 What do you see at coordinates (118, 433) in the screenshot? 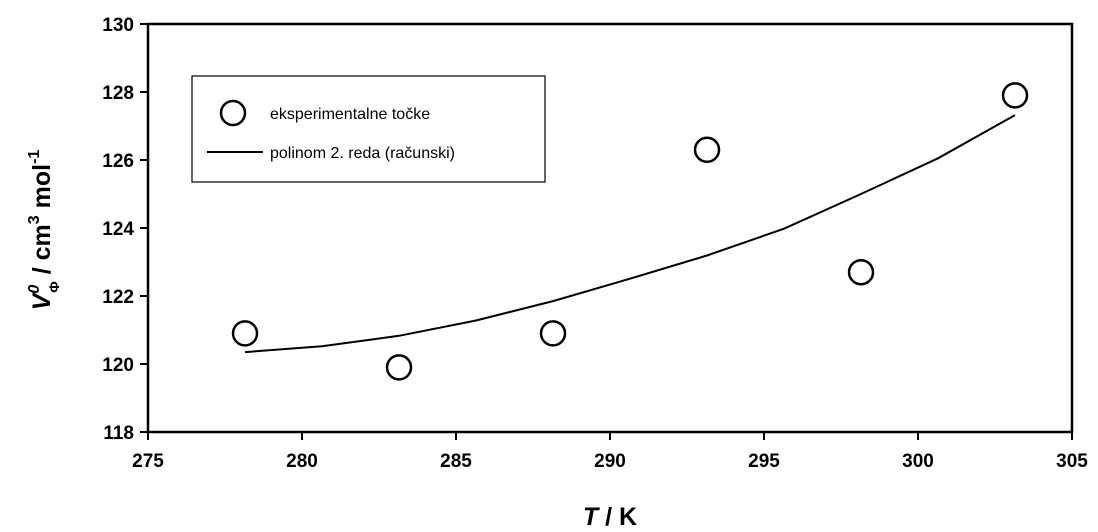
I see `y-tick-label: 118` at bounding box center [118, 433].